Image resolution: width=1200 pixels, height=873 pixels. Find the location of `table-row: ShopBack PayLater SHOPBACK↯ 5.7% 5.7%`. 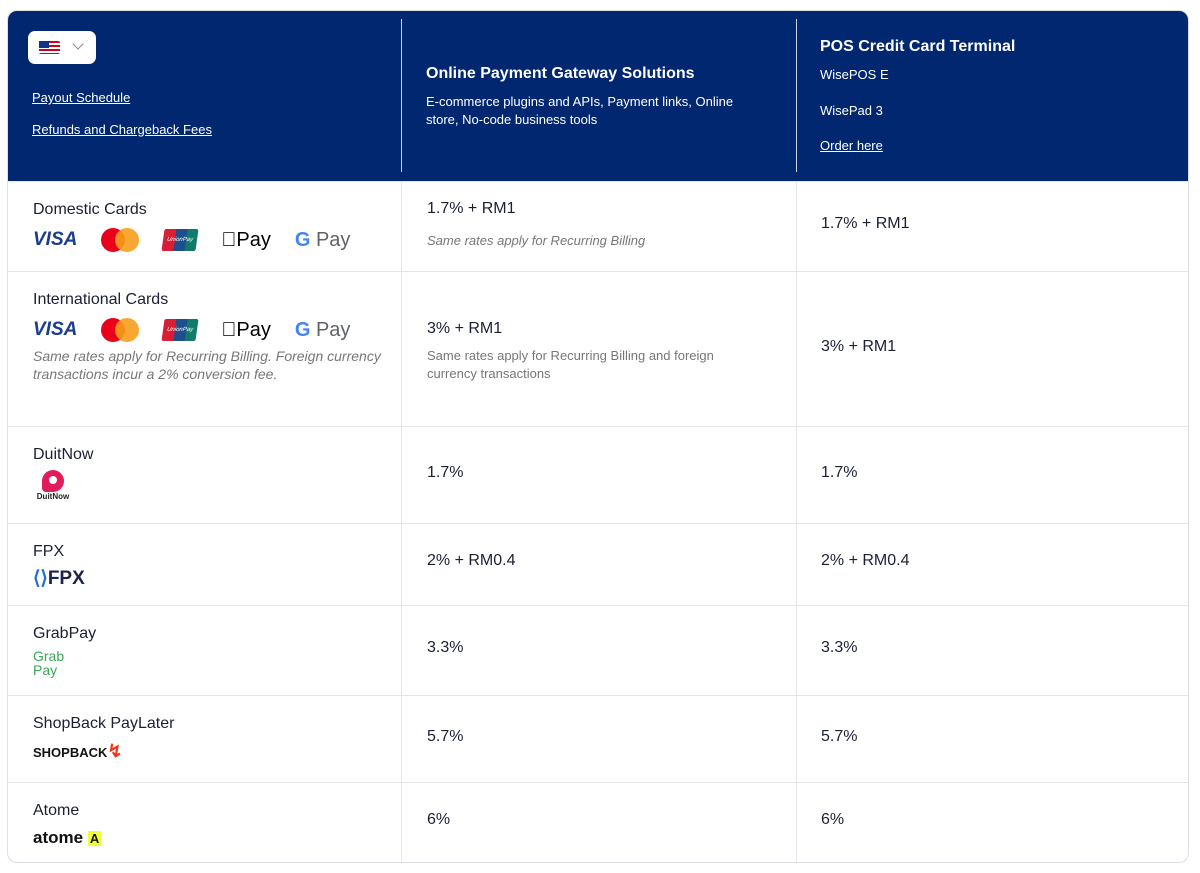

table-row: ShopBack PayLater SHOPBACK↯ 5.7% 5.7% is located at coordinates (598, 739).